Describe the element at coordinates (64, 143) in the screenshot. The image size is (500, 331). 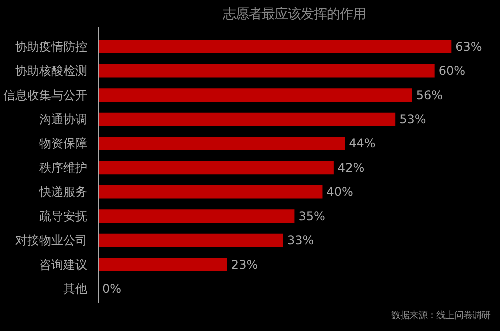
I see `y-tick-label: 物资保障` at that location.